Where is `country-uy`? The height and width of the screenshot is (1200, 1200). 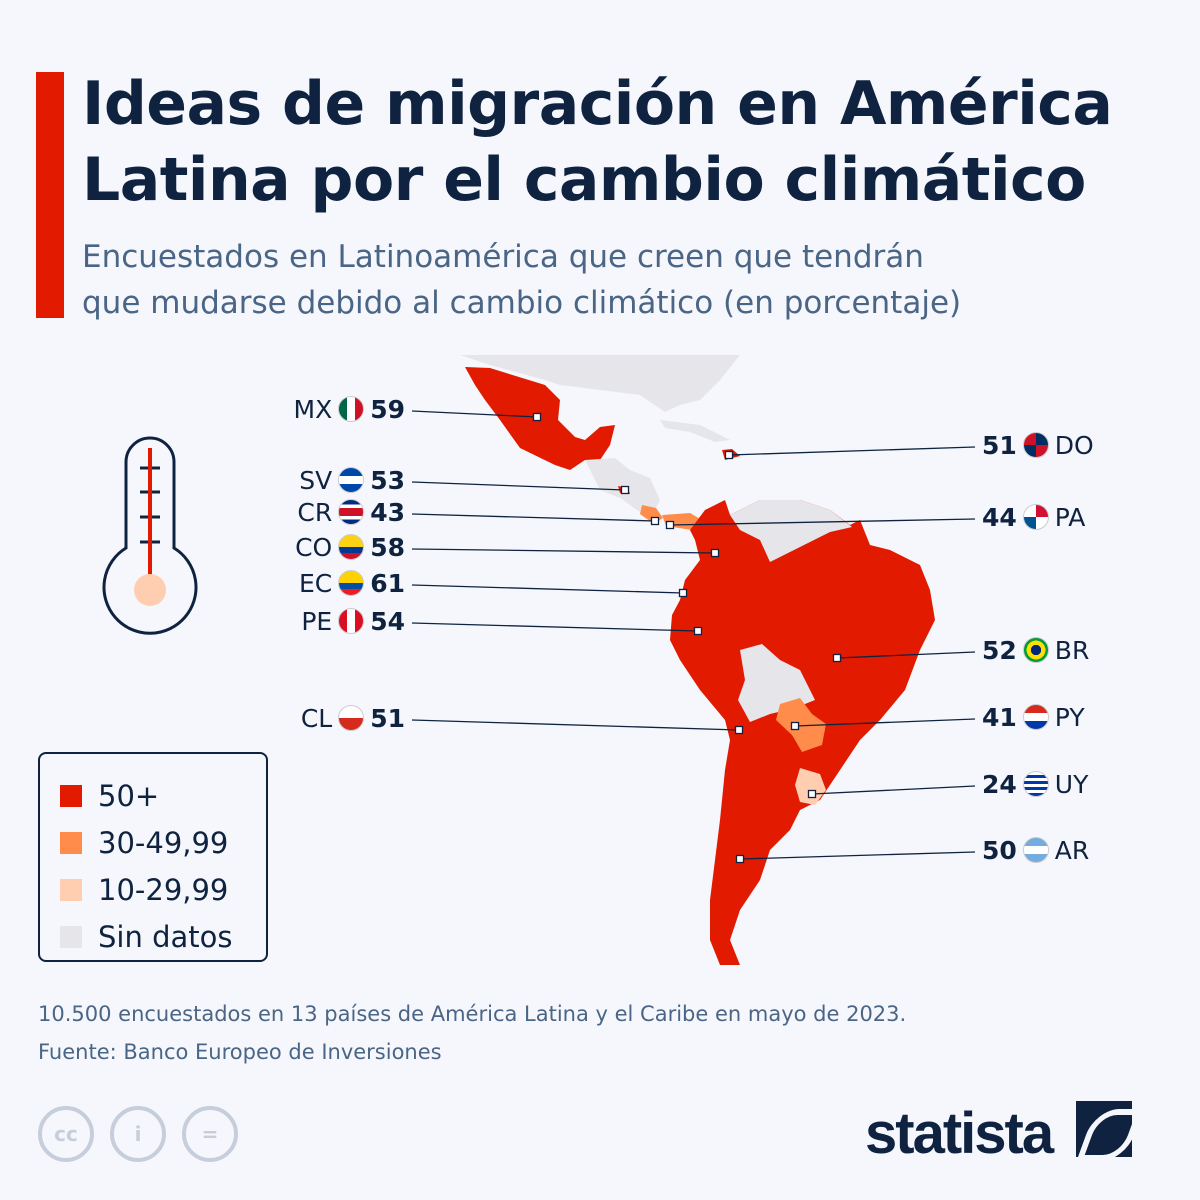 country-uy is located at coordinates (810, 786).